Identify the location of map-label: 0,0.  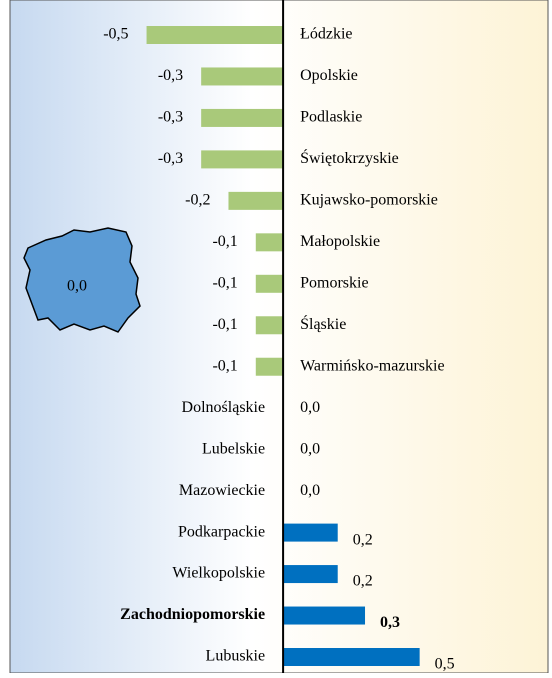
(77, 286).